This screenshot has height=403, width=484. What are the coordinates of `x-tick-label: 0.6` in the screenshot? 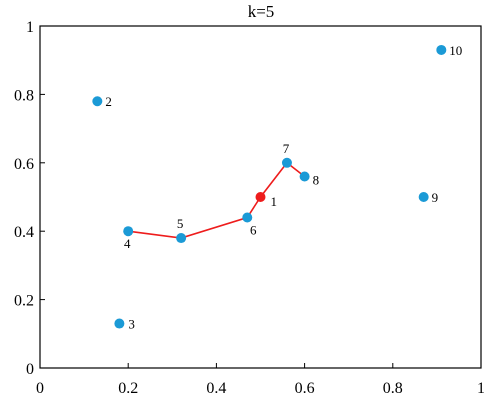 It's located at (305, 388).